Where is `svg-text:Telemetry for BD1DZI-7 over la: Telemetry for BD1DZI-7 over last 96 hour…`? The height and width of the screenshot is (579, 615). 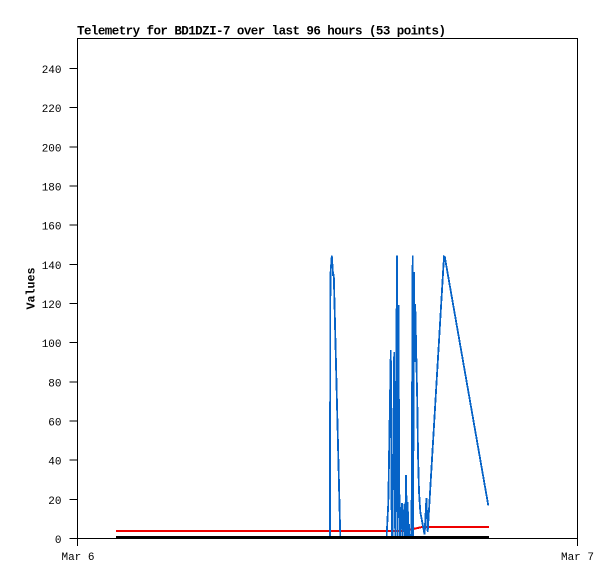
svg-text:Telemetry for BD1DZI-7 over la: Telemetry for BD1DZI-7 over last 96 hour… is located at coordinates (261, 32).